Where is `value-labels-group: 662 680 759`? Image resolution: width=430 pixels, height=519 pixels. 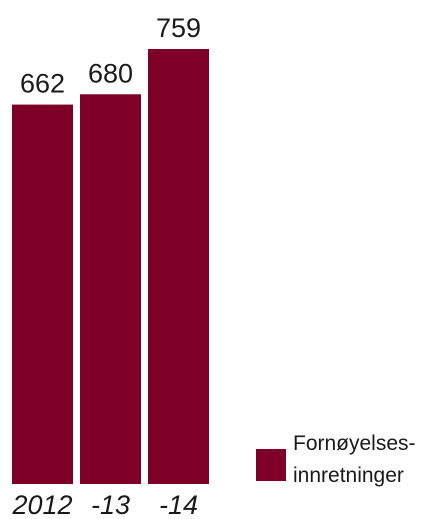 value-labels-group: 662 680 759 is located at coordinates (110, 56).